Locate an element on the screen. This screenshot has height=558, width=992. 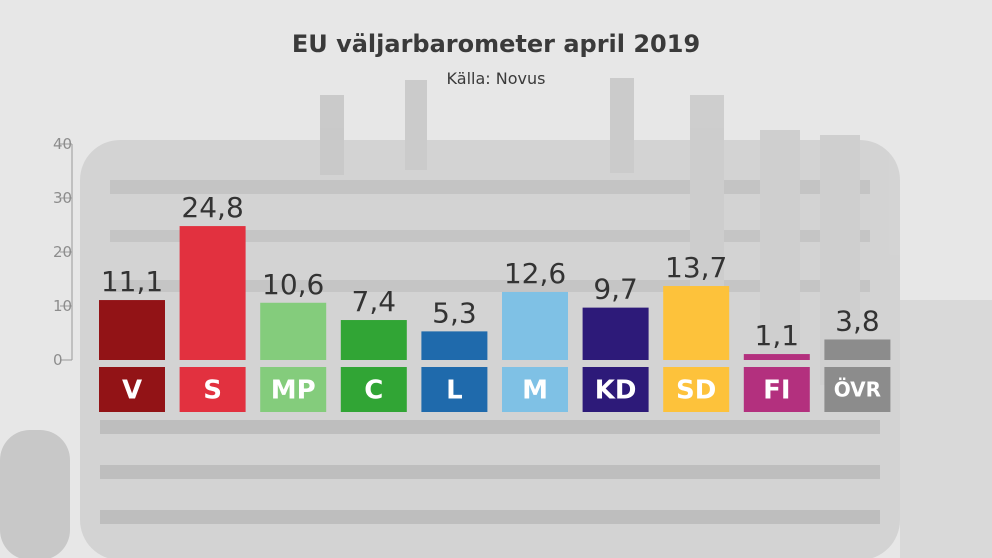
y-tick-label: 20 is located at coordinates (62, 252).